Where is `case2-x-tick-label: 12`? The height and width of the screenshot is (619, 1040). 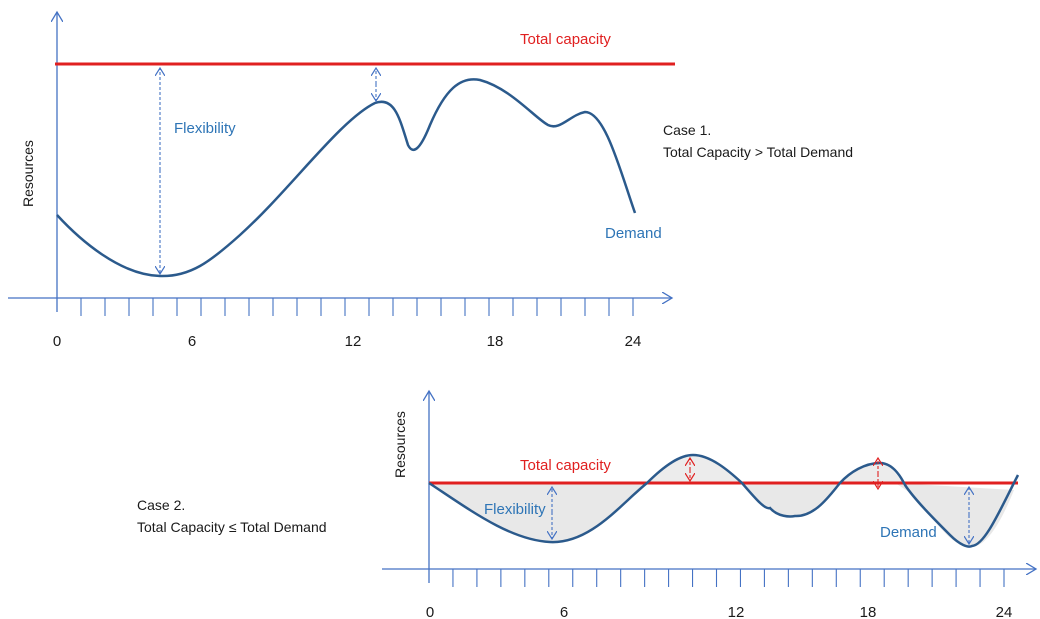
case2-x-tick-label: 12 is located at coordinates (736, 611).